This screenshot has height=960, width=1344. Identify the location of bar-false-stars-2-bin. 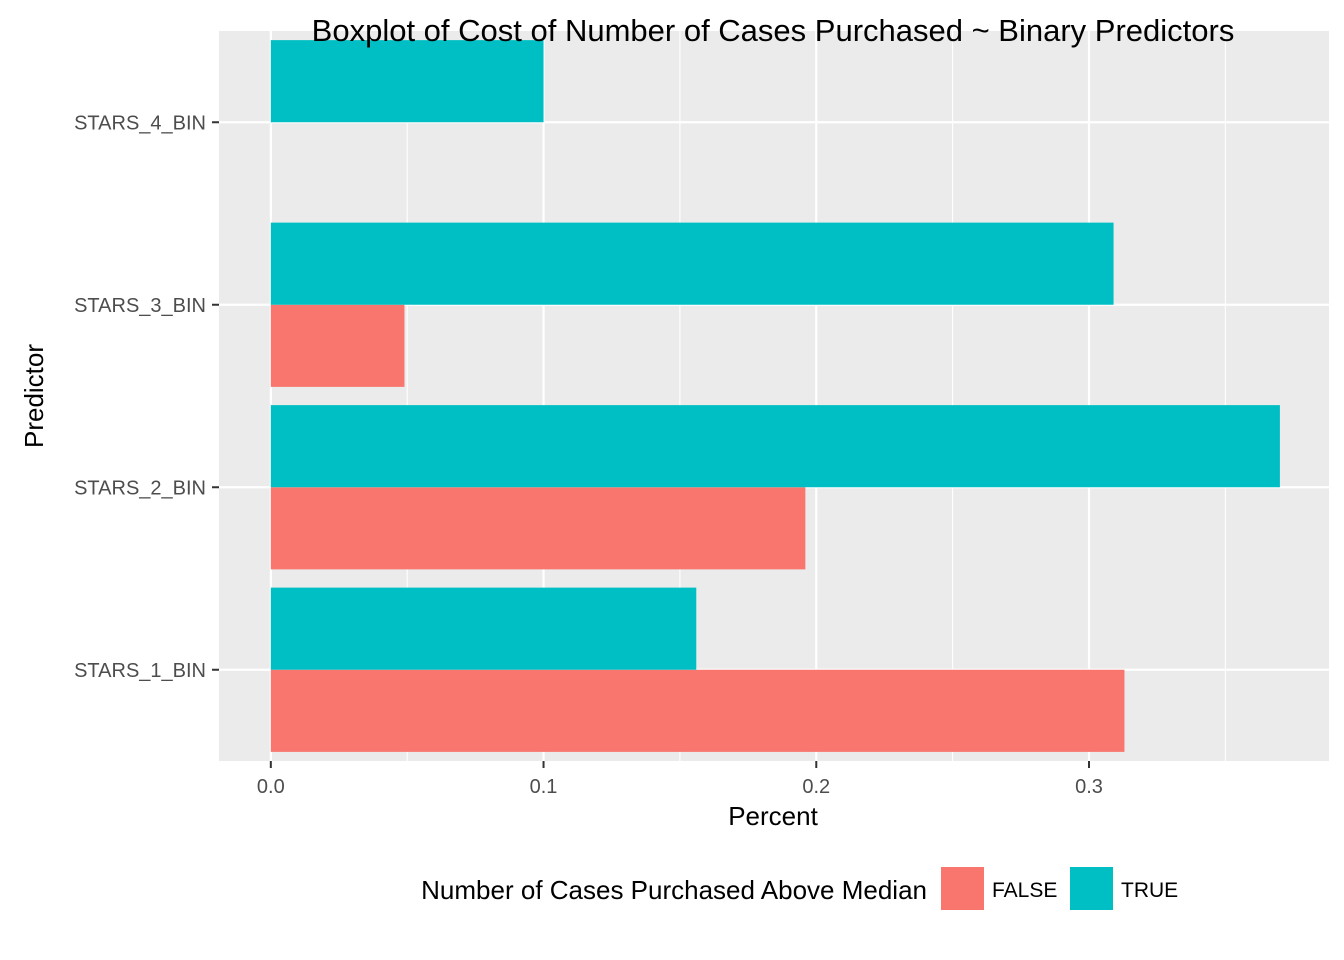
(538, 528).